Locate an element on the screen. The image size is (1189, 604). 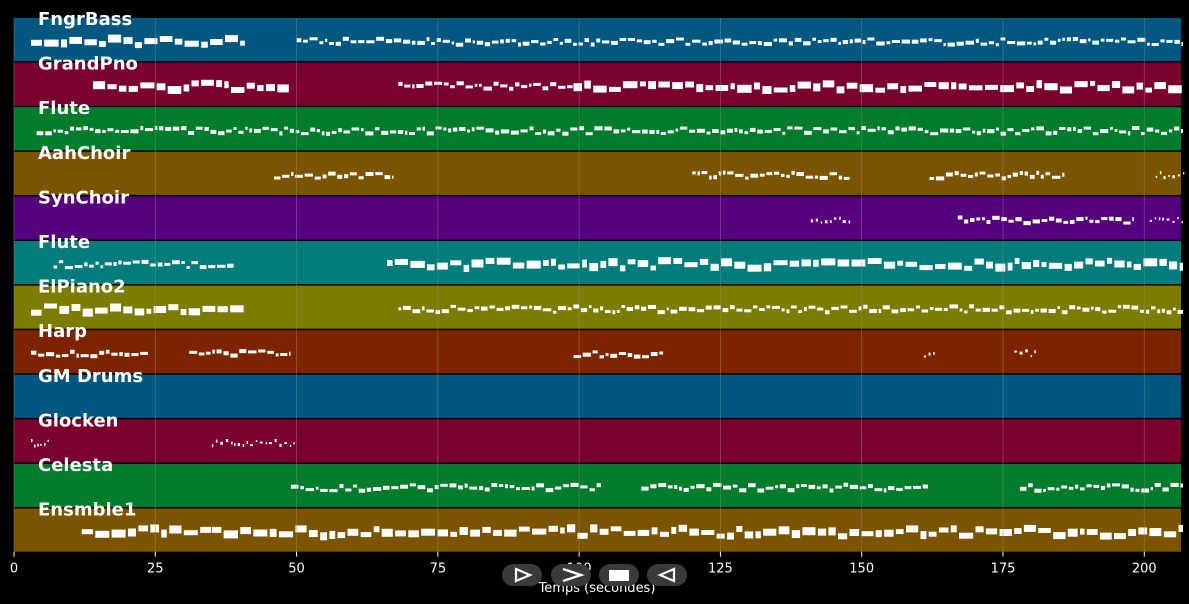
fast-forward-button is located at coordinates (571, 575).